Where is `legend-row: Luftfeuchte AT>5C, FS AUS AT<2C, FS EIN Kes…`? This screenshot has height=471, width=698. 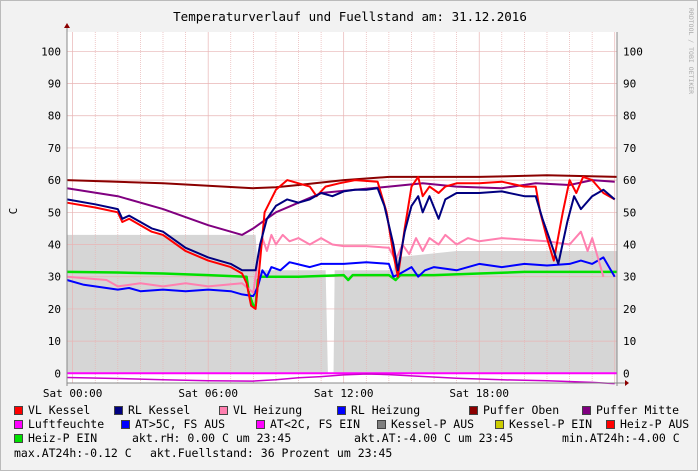 legend-row: Luftfeuchte AT>5C, FS AUS AT<2C, FS EIN Kes… is located at coordinates (354, 424).